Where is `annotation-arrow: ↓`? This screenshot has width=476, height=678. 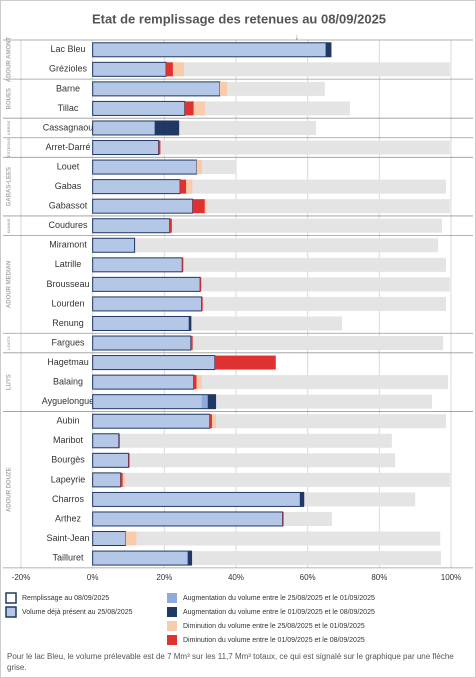 annotation-arrow: ↓ is located at coordinates (297, 36).